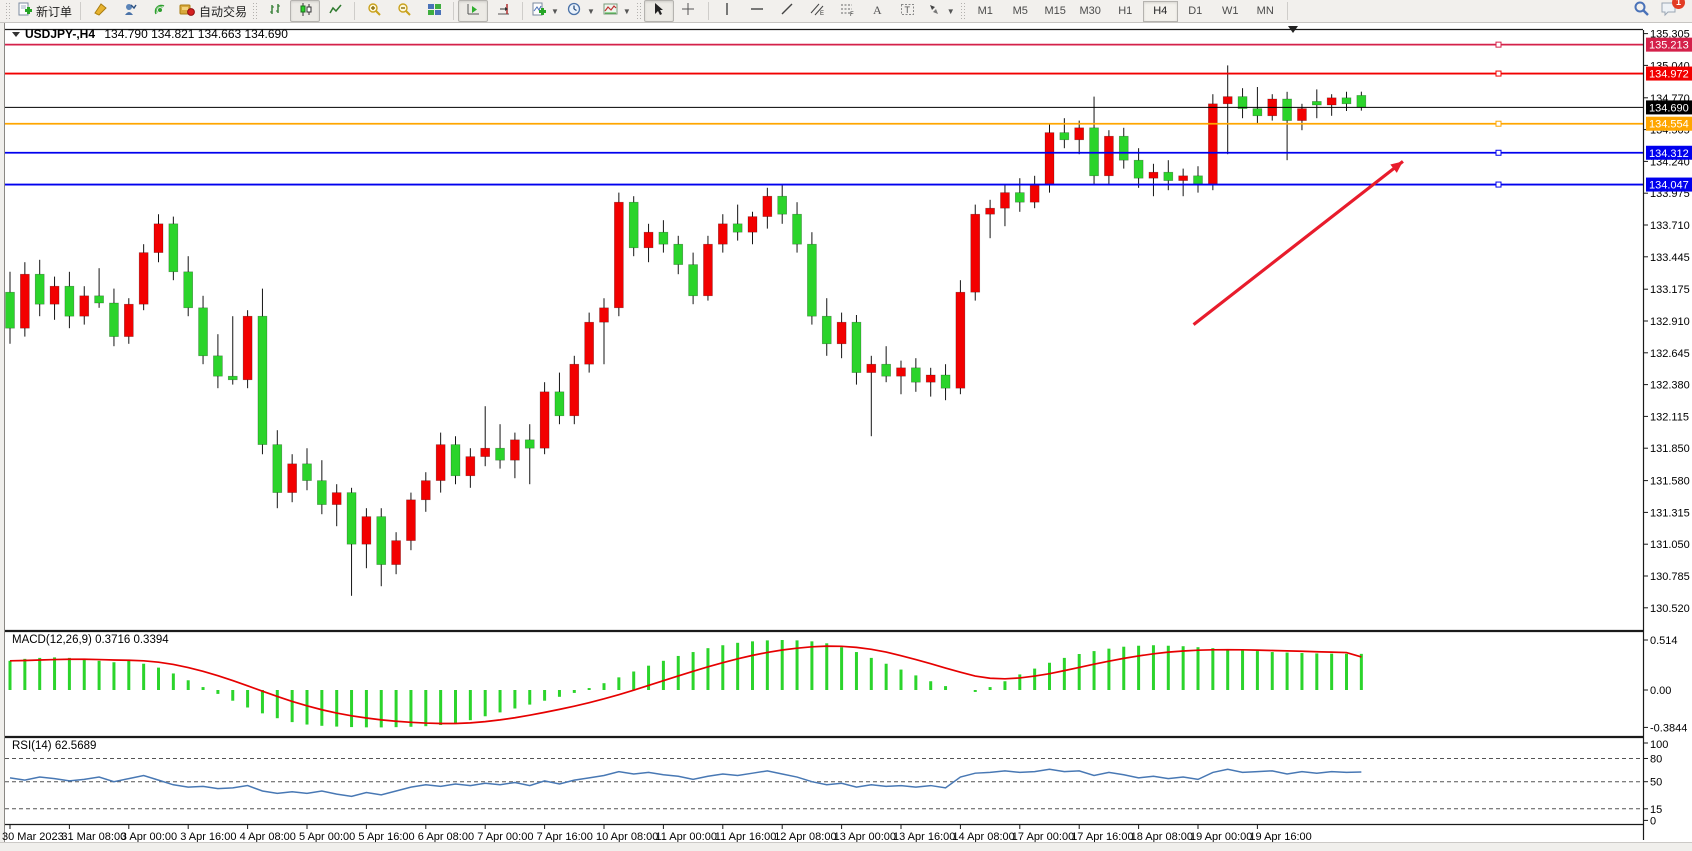 The width and height of the screenshot is (1692, 851). Describe the element at coordinates (473, 11) in the screenshot. I see `auto-scroll-button` at that location.